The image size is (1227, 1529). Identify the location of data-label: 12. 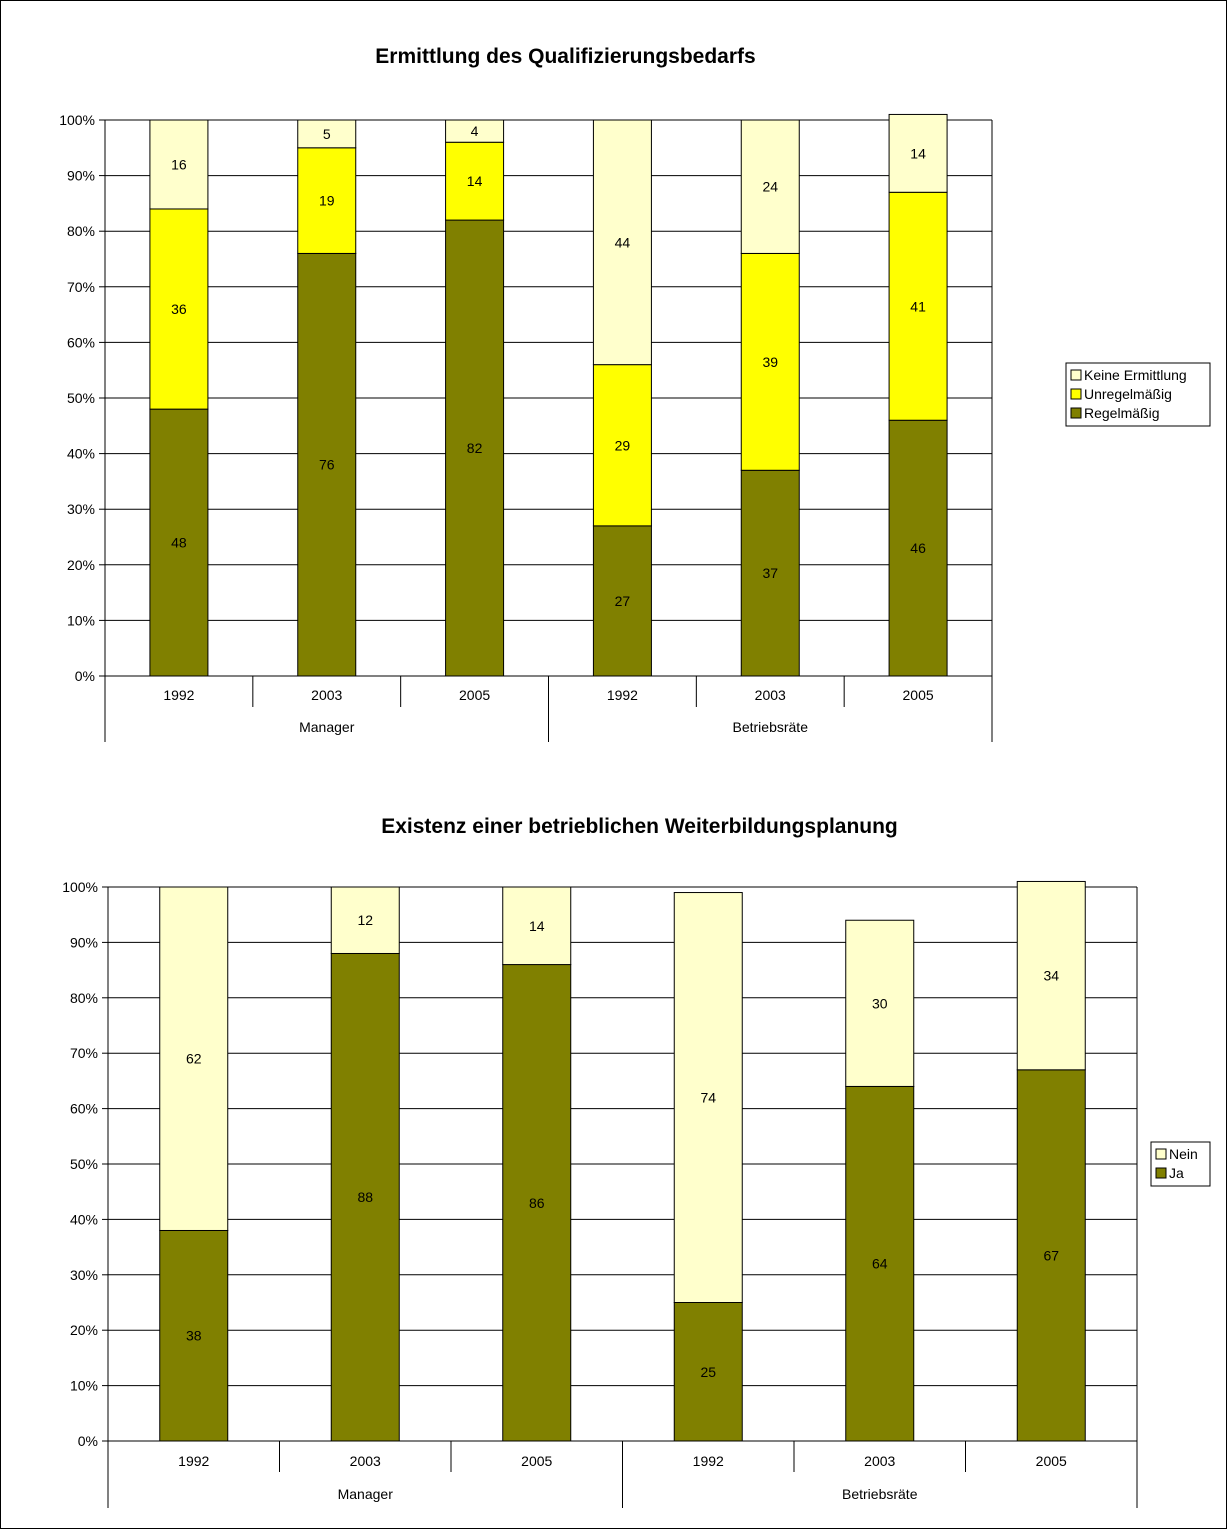
(365, 920).